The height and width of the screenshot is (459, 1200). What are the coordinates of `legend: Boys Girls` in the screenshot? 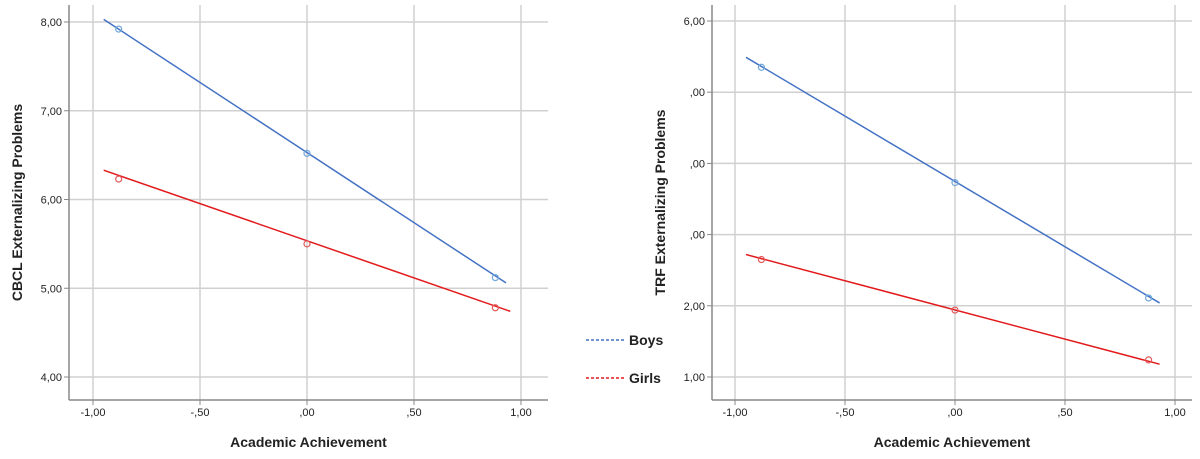 It's located at (624, 359).